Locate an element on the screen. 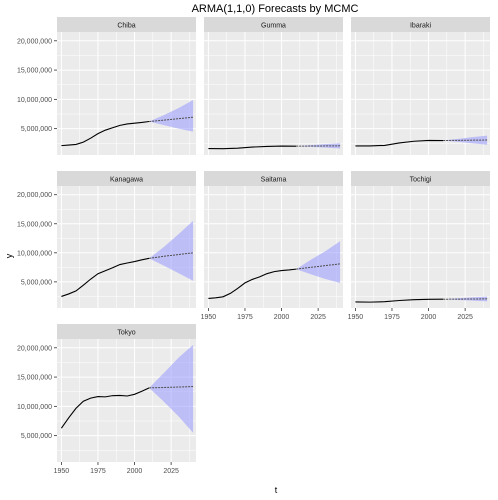 This screenshot has width=498, height=500. strip-label-kanagawa: Kanagawa is located at coordinates (126, 180).